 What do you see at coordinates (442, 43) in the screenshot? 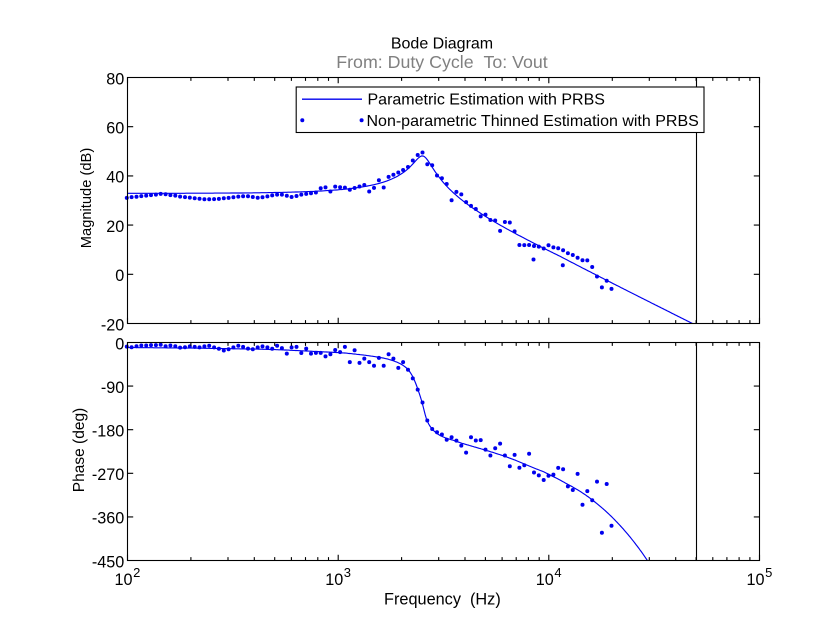
I see `svg-text: Bode Diagram` at bounding box center [442, 43].